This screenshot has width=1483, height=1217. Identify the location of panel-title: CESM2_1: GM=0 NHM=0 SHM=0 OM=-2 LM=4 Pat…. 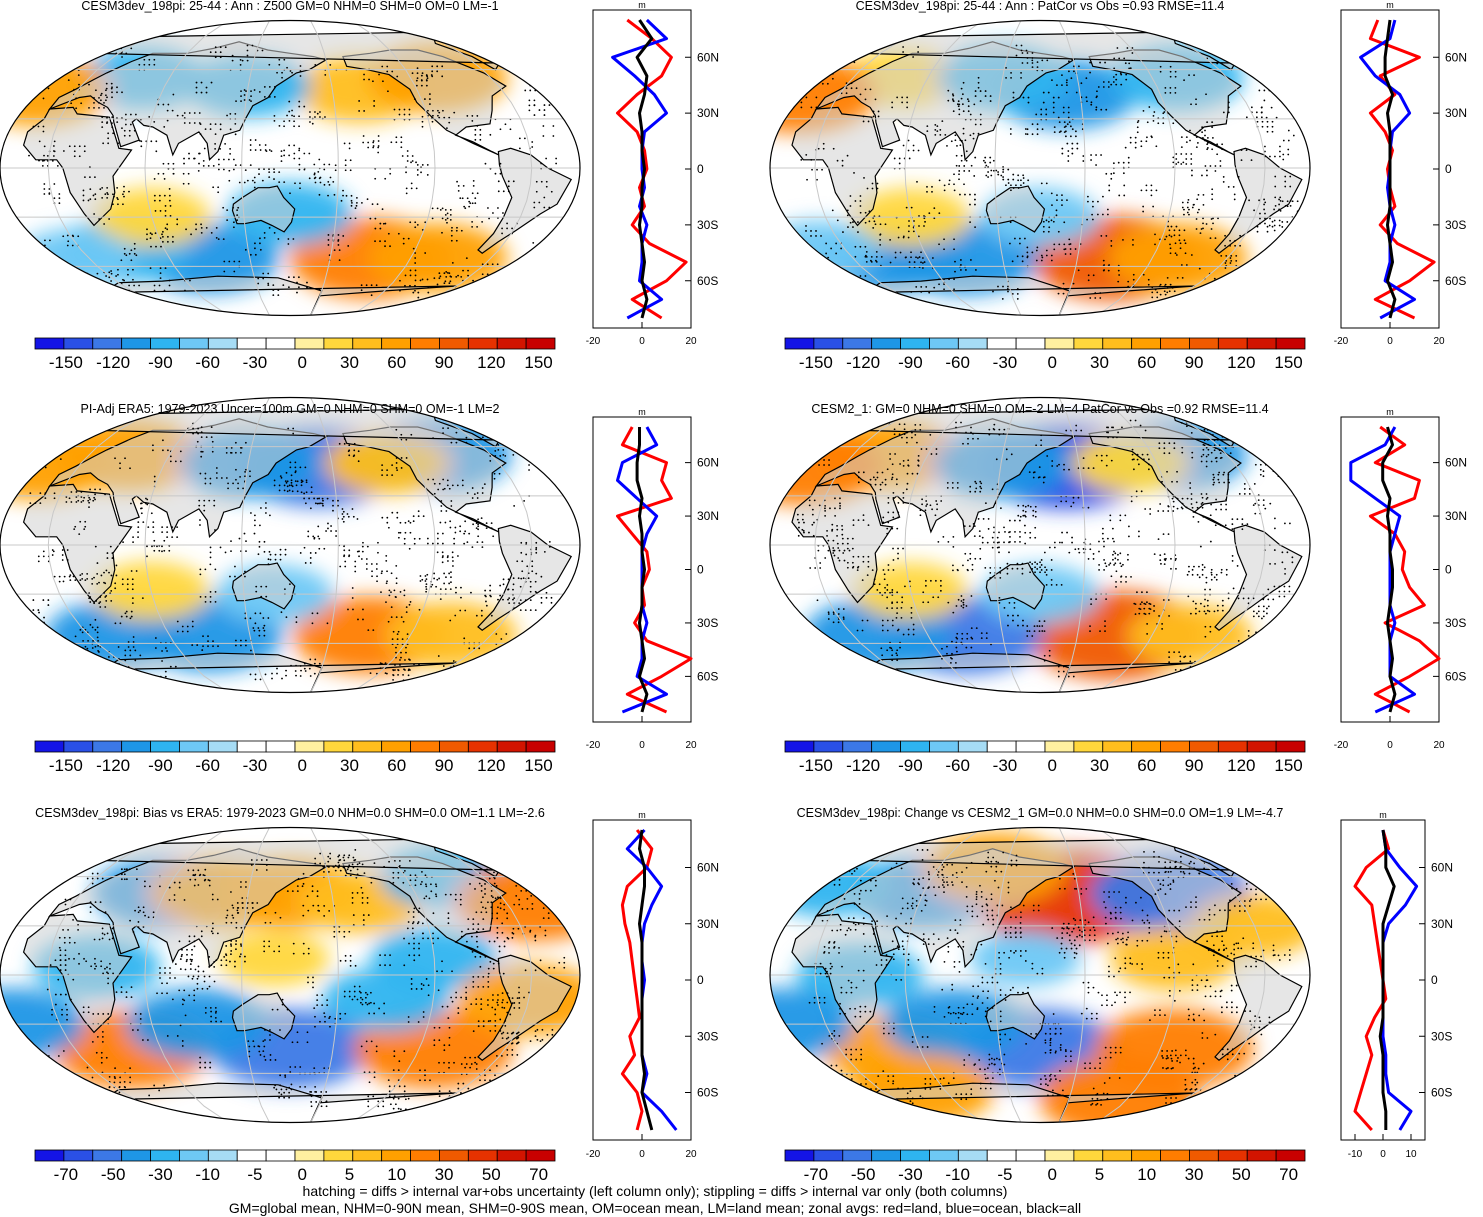
(1039, 409).